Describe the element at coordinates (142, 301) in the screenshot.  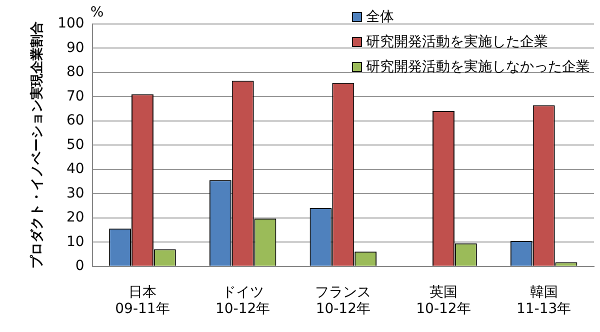
I see `x-tick-label: 日本 09-11年` at that location.